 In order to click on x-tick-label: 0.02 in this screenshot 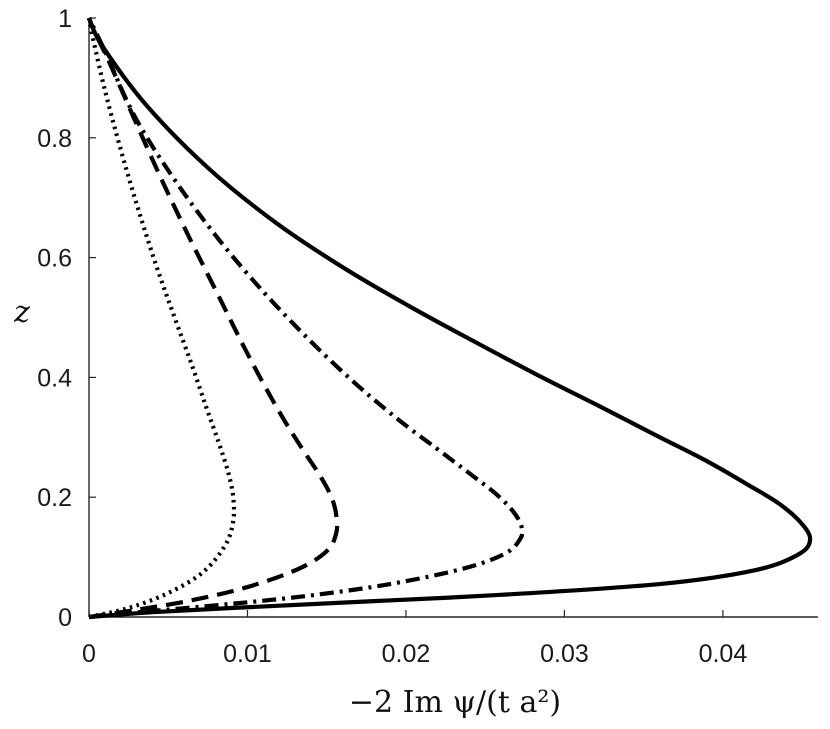, I will do `click(406, 654)`.